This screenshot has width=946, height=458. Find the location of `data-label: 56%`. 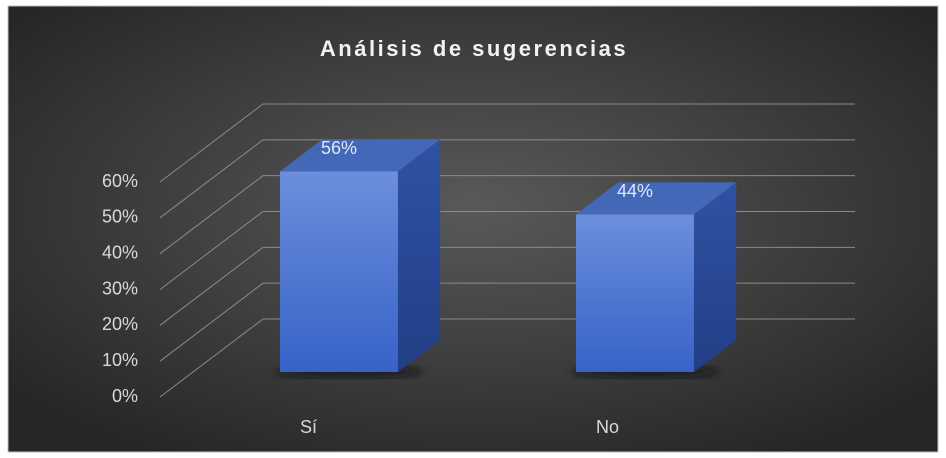

data-label: 56% is located at coordinates (339, 148).